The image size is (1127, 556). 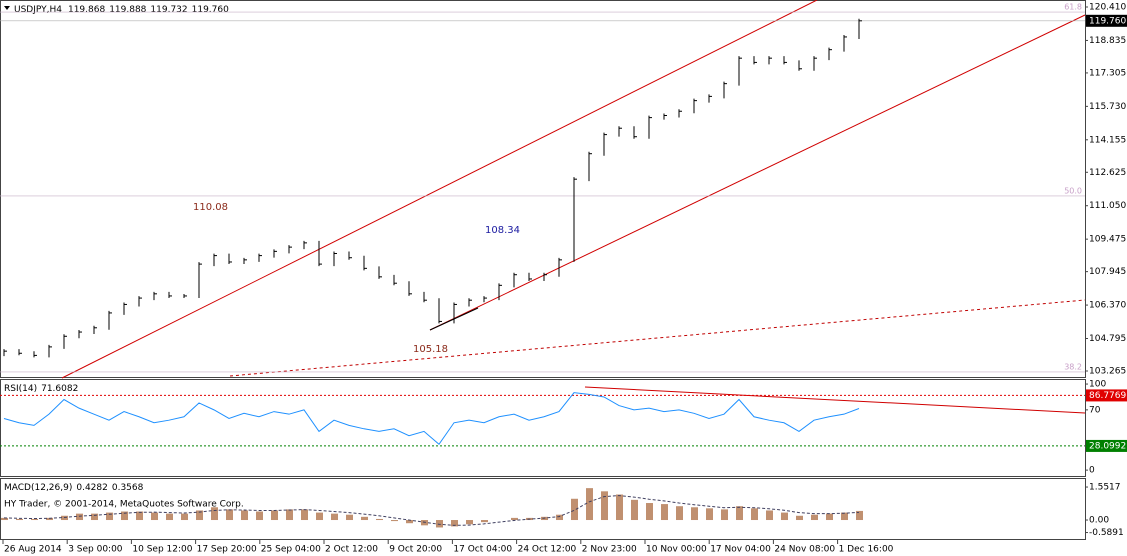 I want to click on level-label: 28.0992, so click(x=1107, y=446).